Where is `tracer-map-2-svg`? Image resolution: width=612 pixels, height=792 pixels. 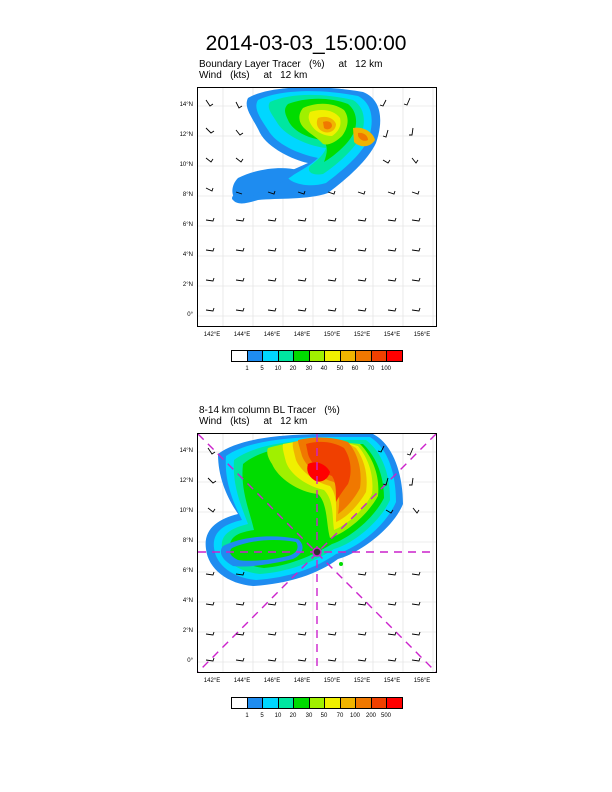 tracer-map-2-svg is located at coordinates (317, 553).